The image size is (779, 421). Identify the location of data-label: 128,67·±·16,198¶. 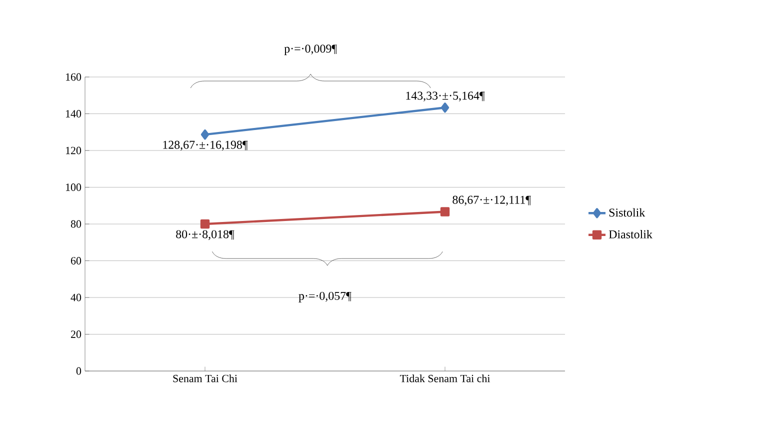
(205, 145).